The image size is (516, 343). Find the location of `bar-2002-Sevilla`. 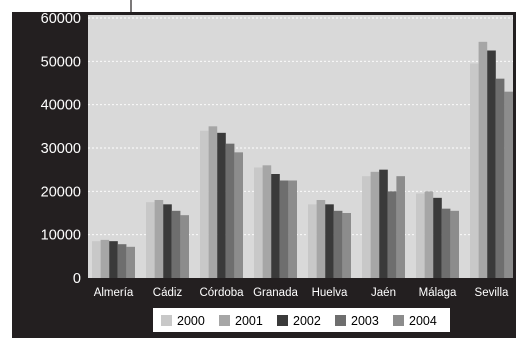

bar-2002-Sevilla is located at coordinates (491, 164).